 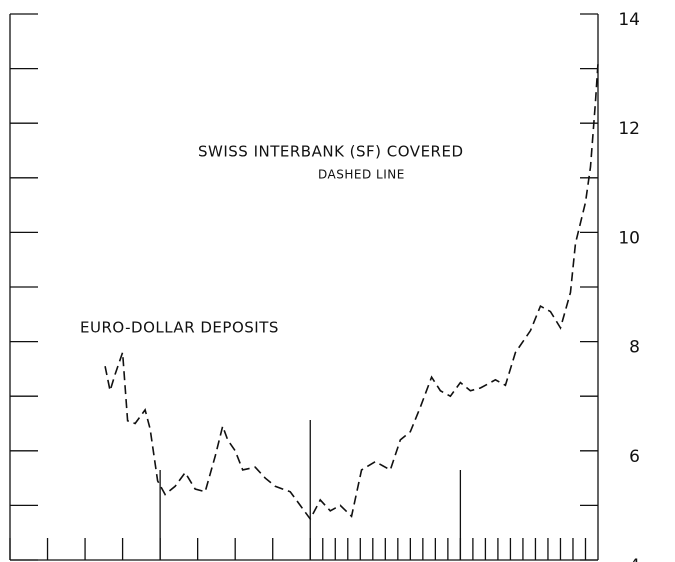 What do you see at coordinates (179, 328) in the screenshot?
I see `annotation: EURO-DOLLAR DEPOSITS` at bounding box center [179, 328].